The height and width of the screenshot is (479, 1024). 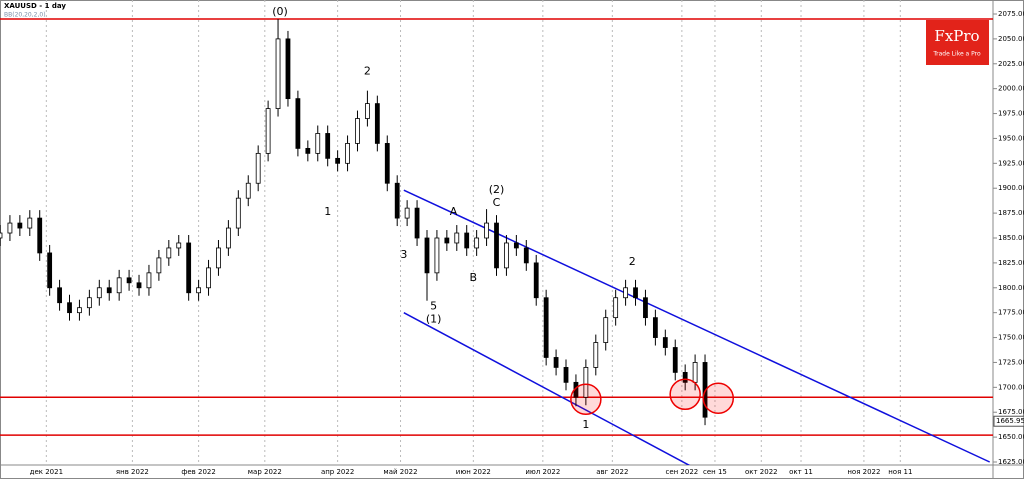 What do you see at coordinates (1011, 387) in the screenshot?
I see `y-tick-label: 1700.00` at bounding box center [1011, 387].